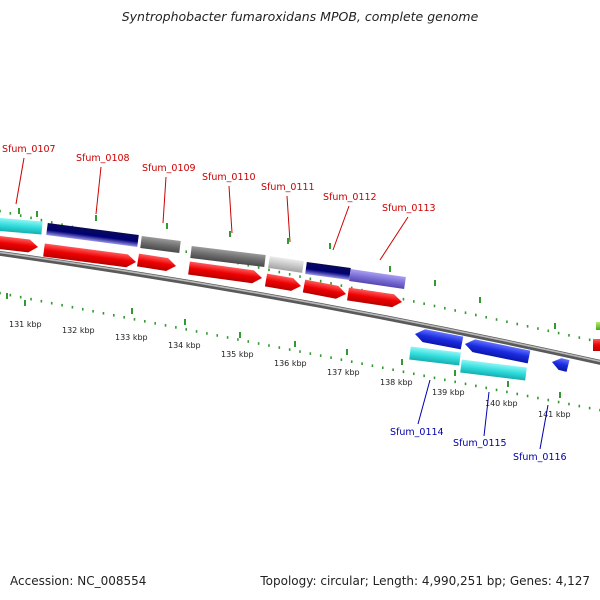 This screenshot has width=600, height=600. What do you see at coordinates (396, 382) in the screenshot?
I see `scale-label: 138 kbp` at bounding box center [396, 382].